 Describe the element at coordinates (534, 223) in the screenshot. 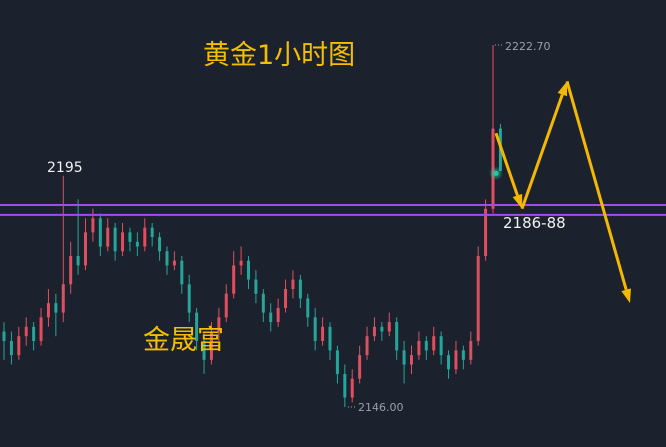

I see `zone-label: 2186-88` at that location.